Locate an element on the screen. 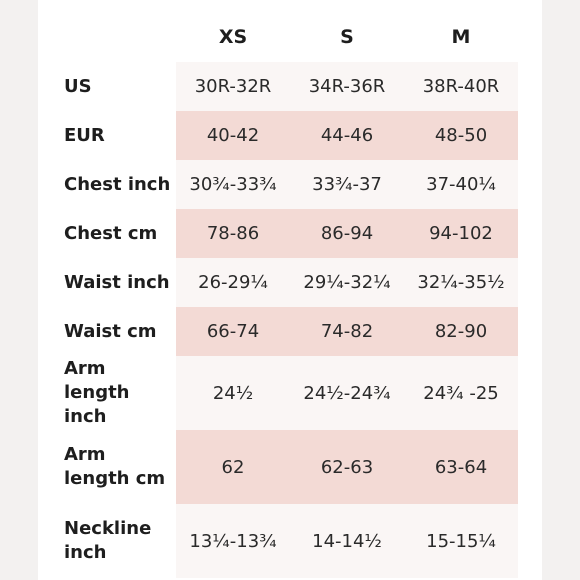  table-cell: 24½ is located at coordinates (233, 393).